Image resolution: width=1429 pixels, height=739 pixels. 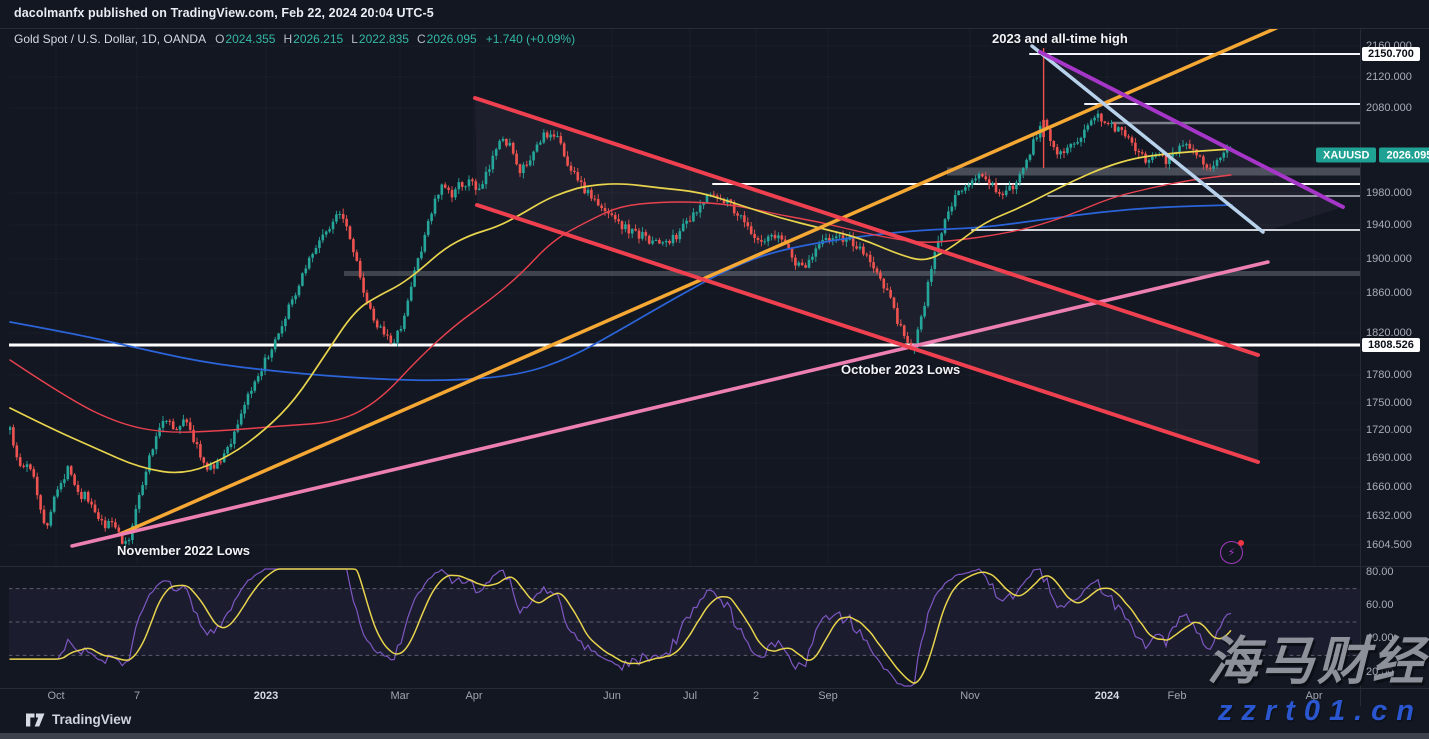 What do you see at coordinates (970, 696) in the screenshot?
I see `time-label-Nov: Nov` at bounding box center [970, 696].